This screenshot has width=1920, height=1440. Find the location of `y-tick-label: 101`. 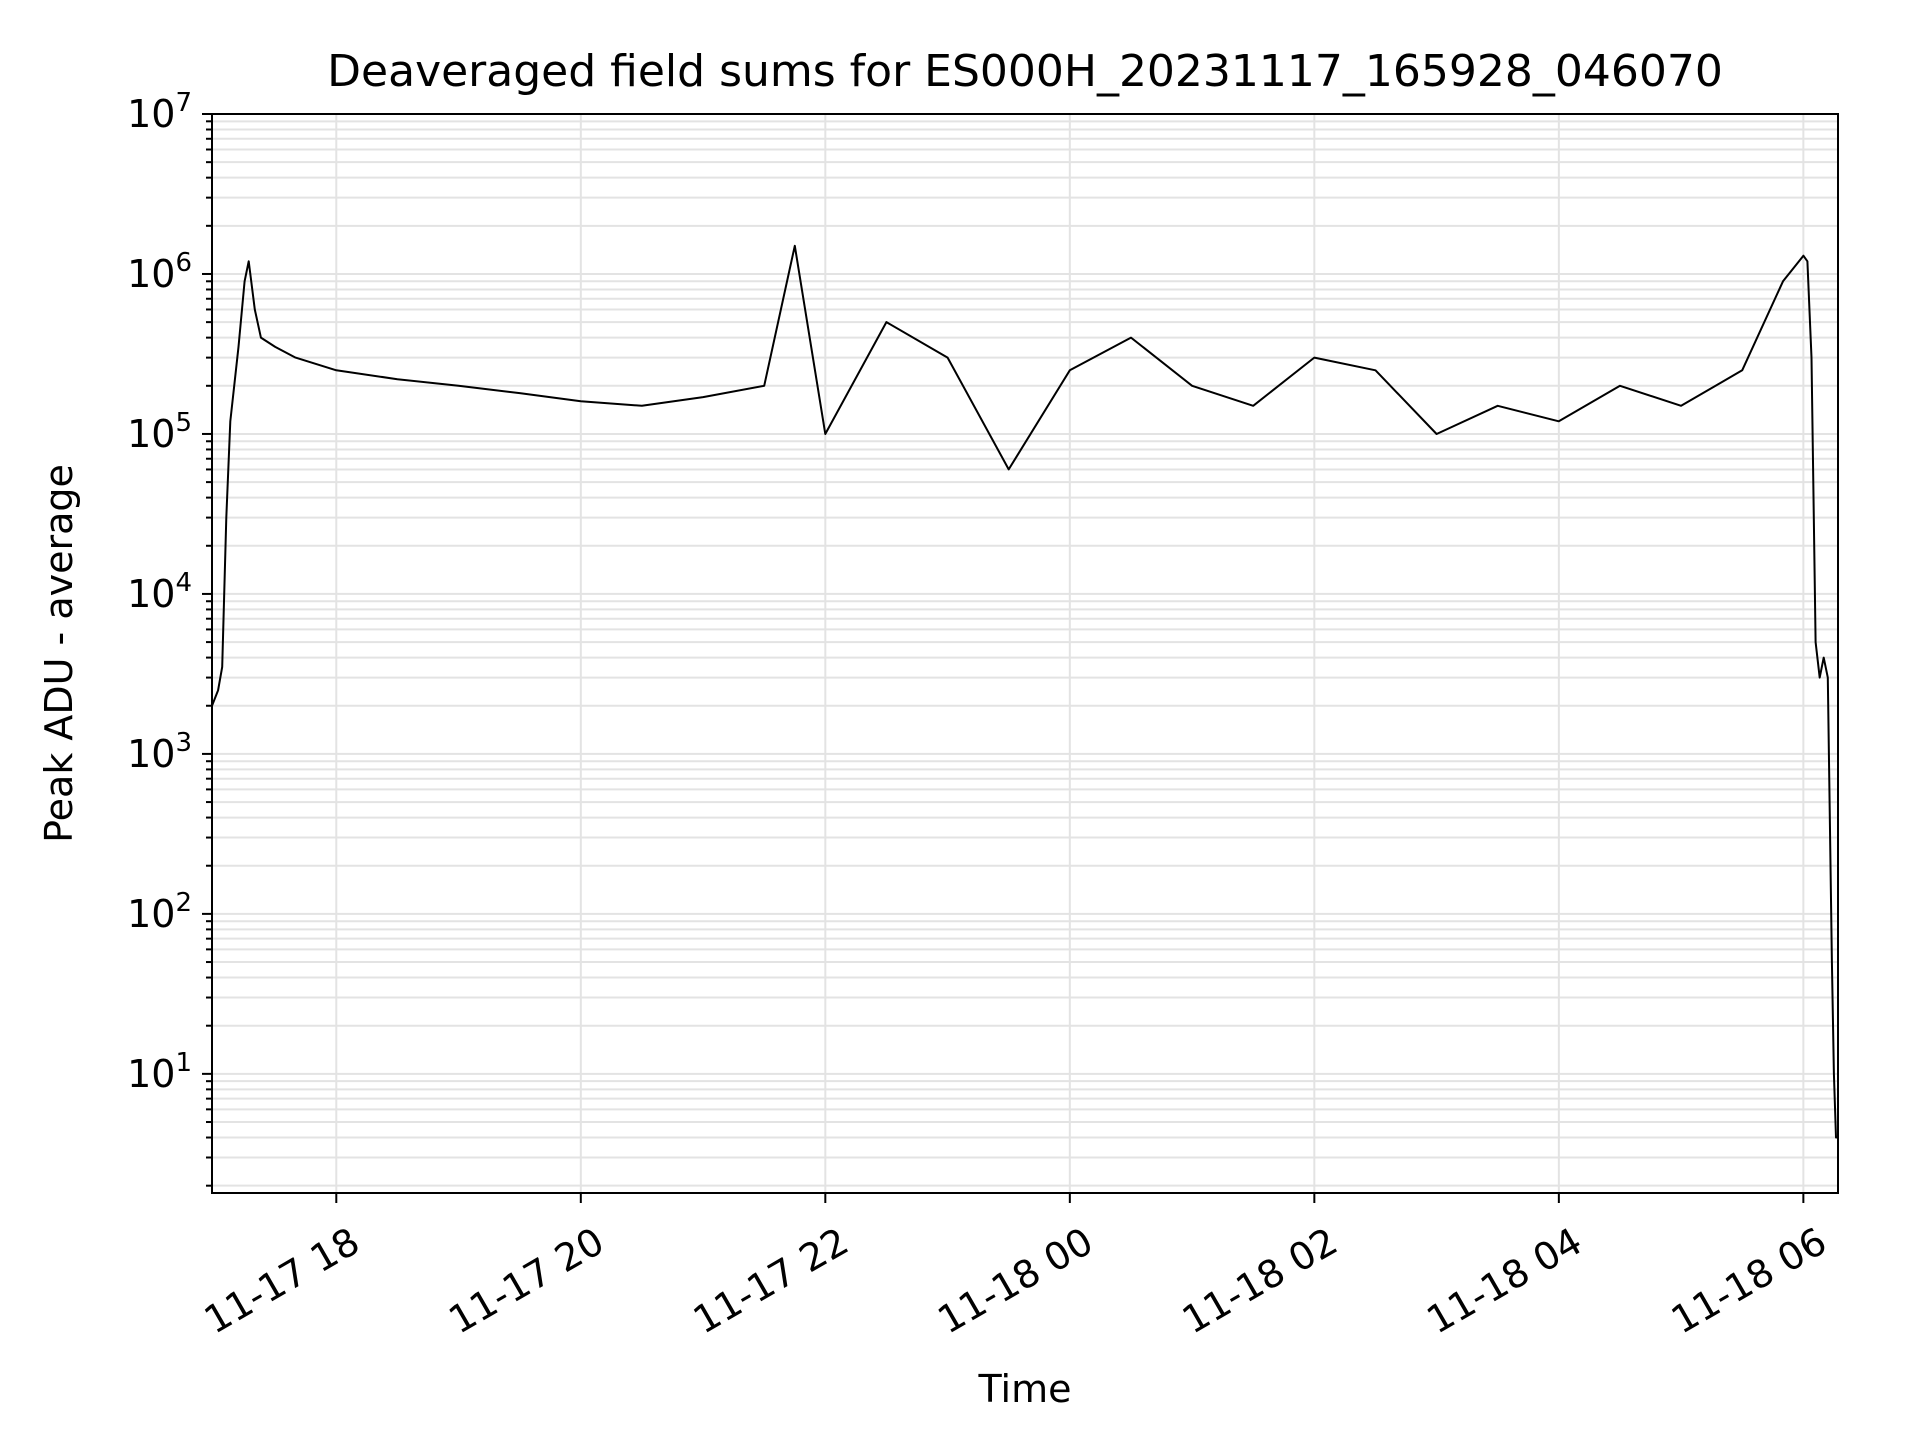

y-tick-label: 101 is located at coordinates (159, 1072).